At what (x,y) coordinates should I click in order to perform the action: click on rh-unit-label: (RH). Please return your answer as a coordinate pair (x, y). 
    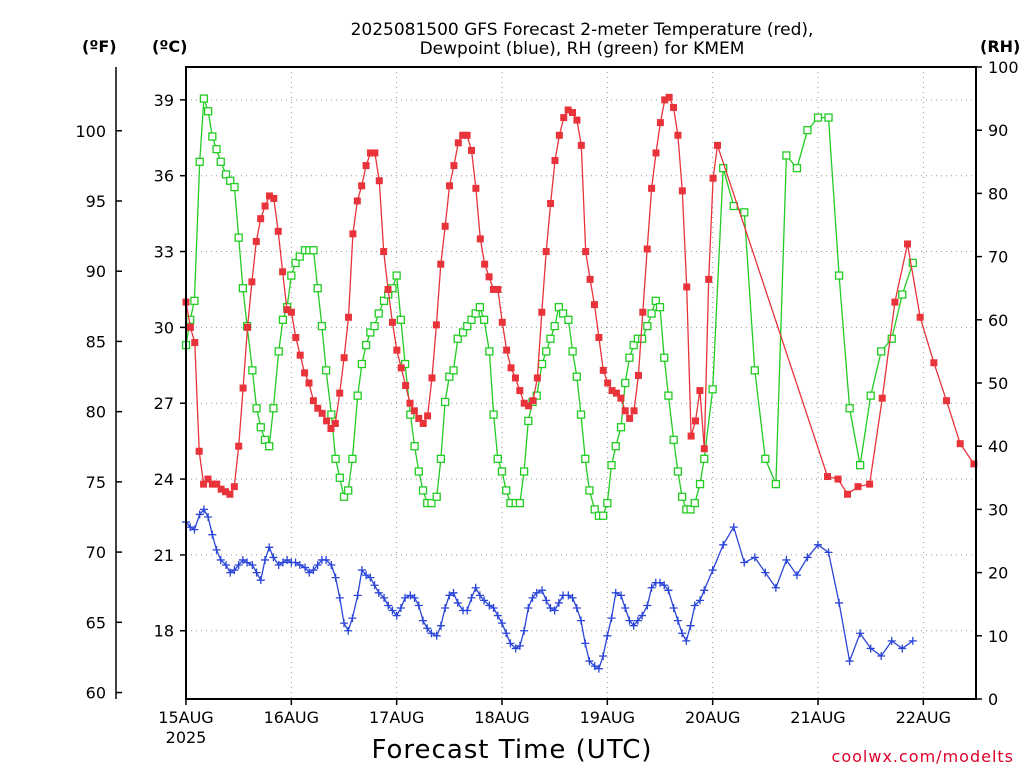
    Looking at the image, I should click on (1000, 46).